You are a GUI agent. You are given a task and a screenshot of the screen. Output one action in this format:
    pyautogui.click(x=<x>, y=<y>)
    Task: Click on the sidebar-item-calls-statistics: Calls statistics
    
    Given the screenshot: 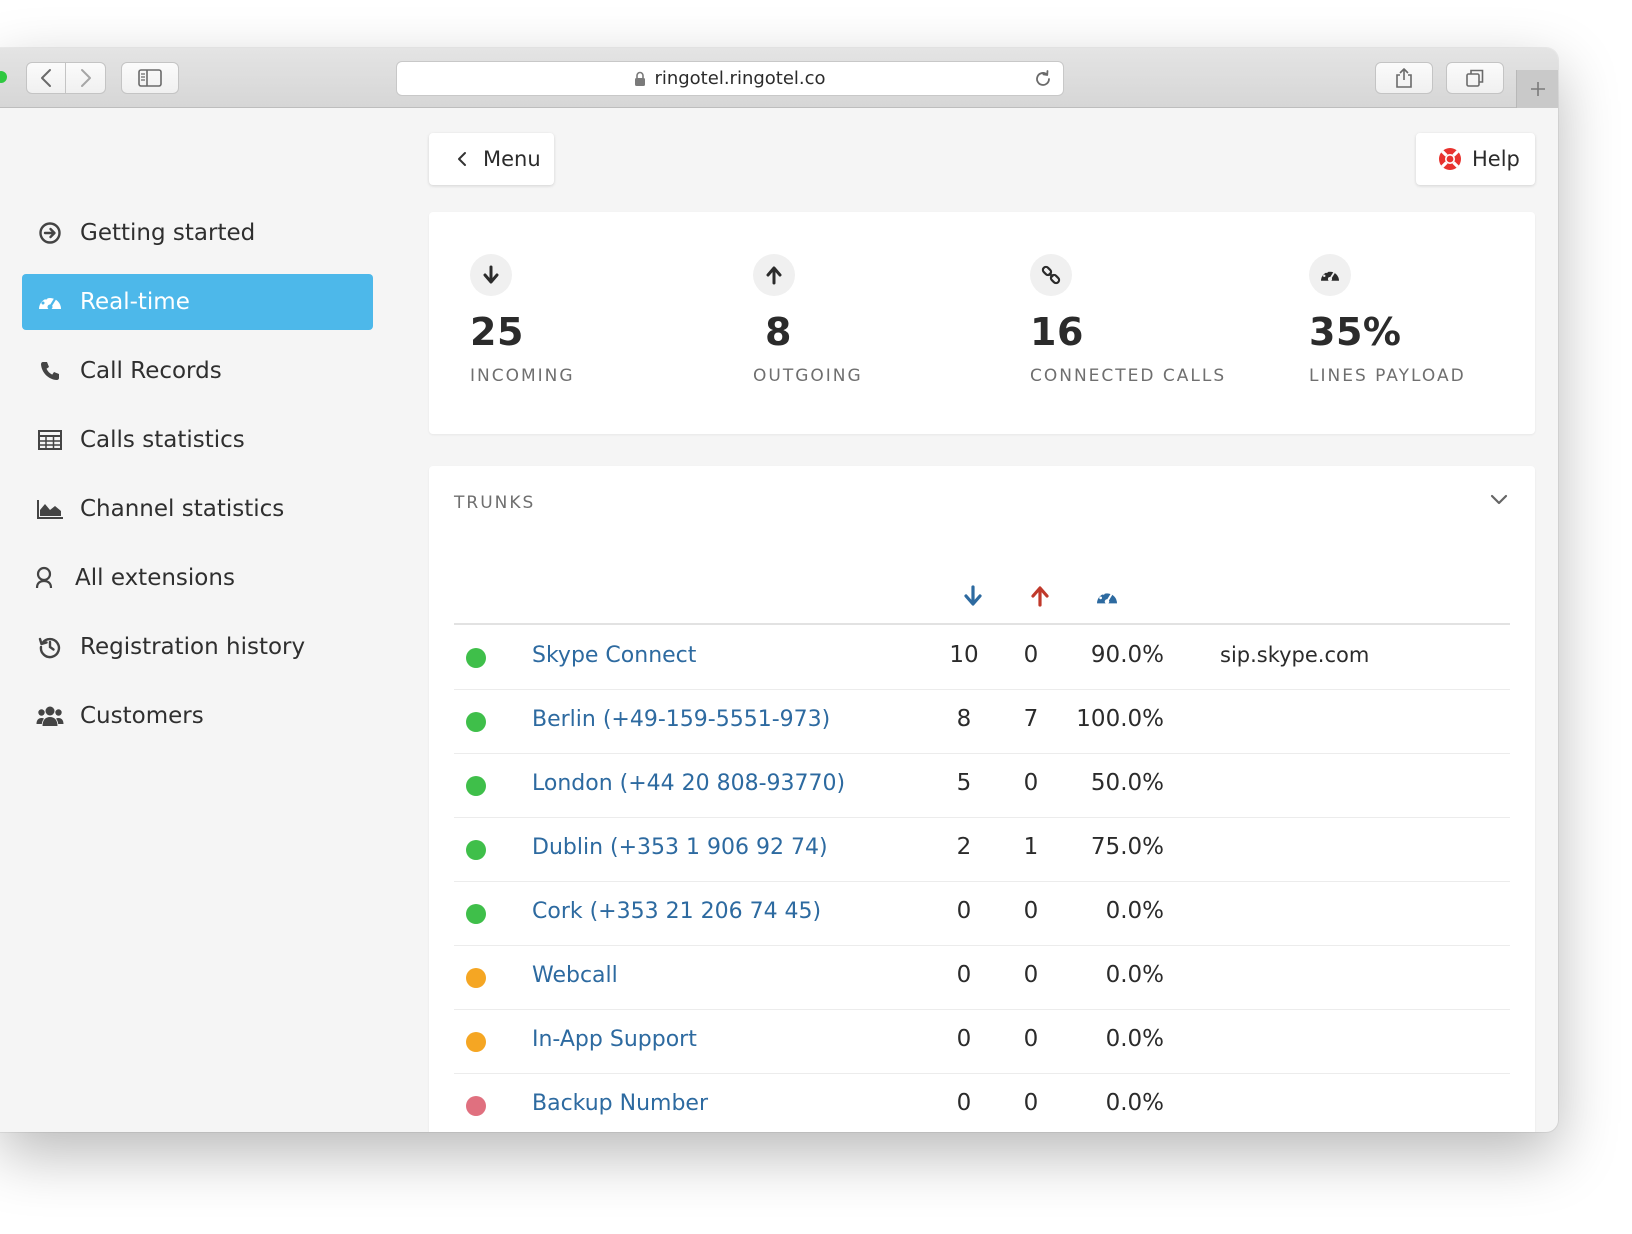 What is the action you would take?
    pyautogui.click(x=197, y=440)
    